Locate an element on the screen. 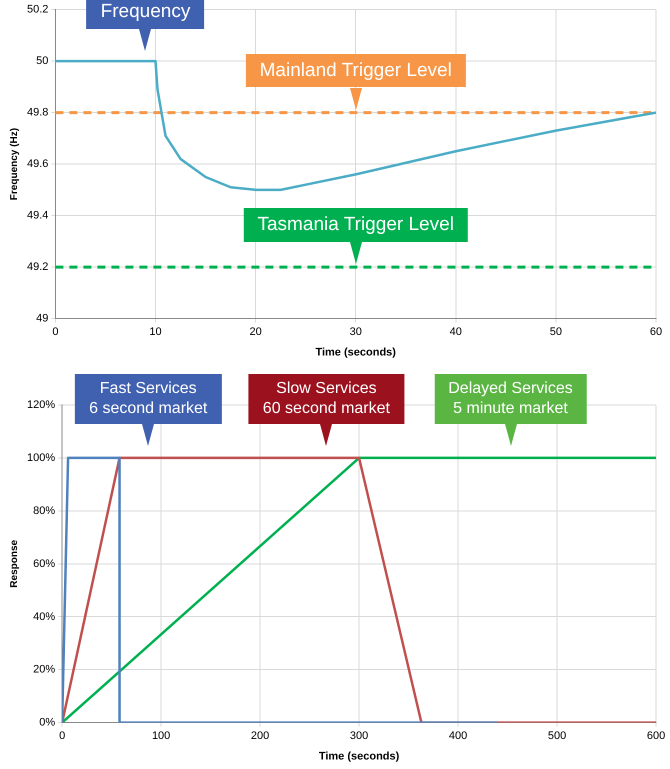  x-tick-label: 10 is located at coordinates (155, 332).